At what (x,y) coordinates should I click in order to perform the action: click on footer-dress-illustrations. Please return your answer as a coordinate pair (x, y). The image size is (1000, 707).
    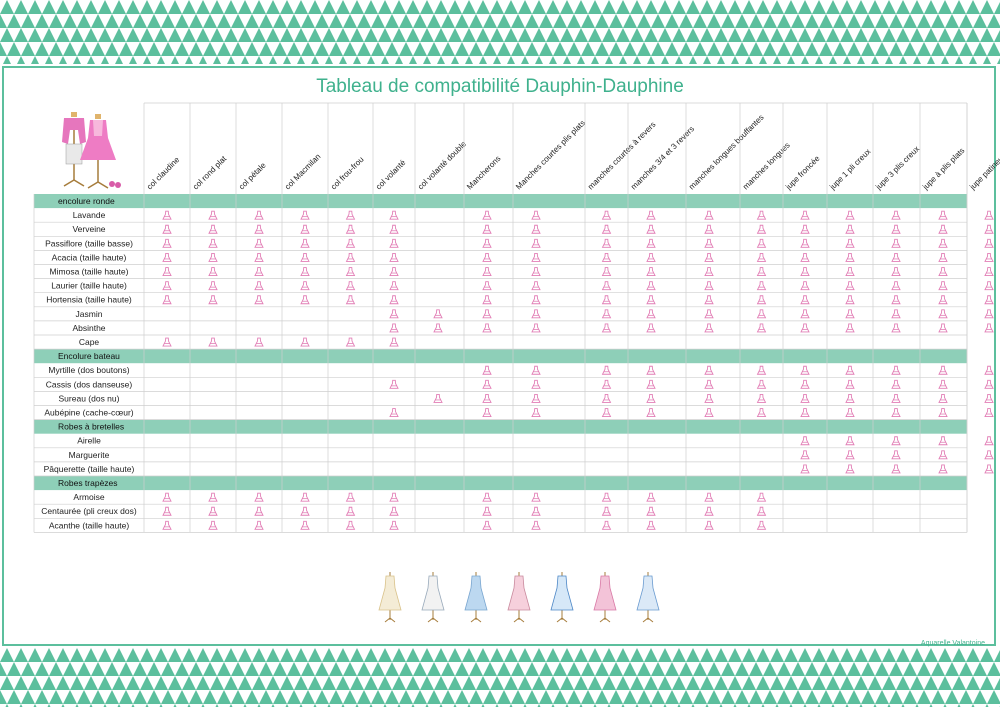
    Looking at the image, I should click on (519, 597).